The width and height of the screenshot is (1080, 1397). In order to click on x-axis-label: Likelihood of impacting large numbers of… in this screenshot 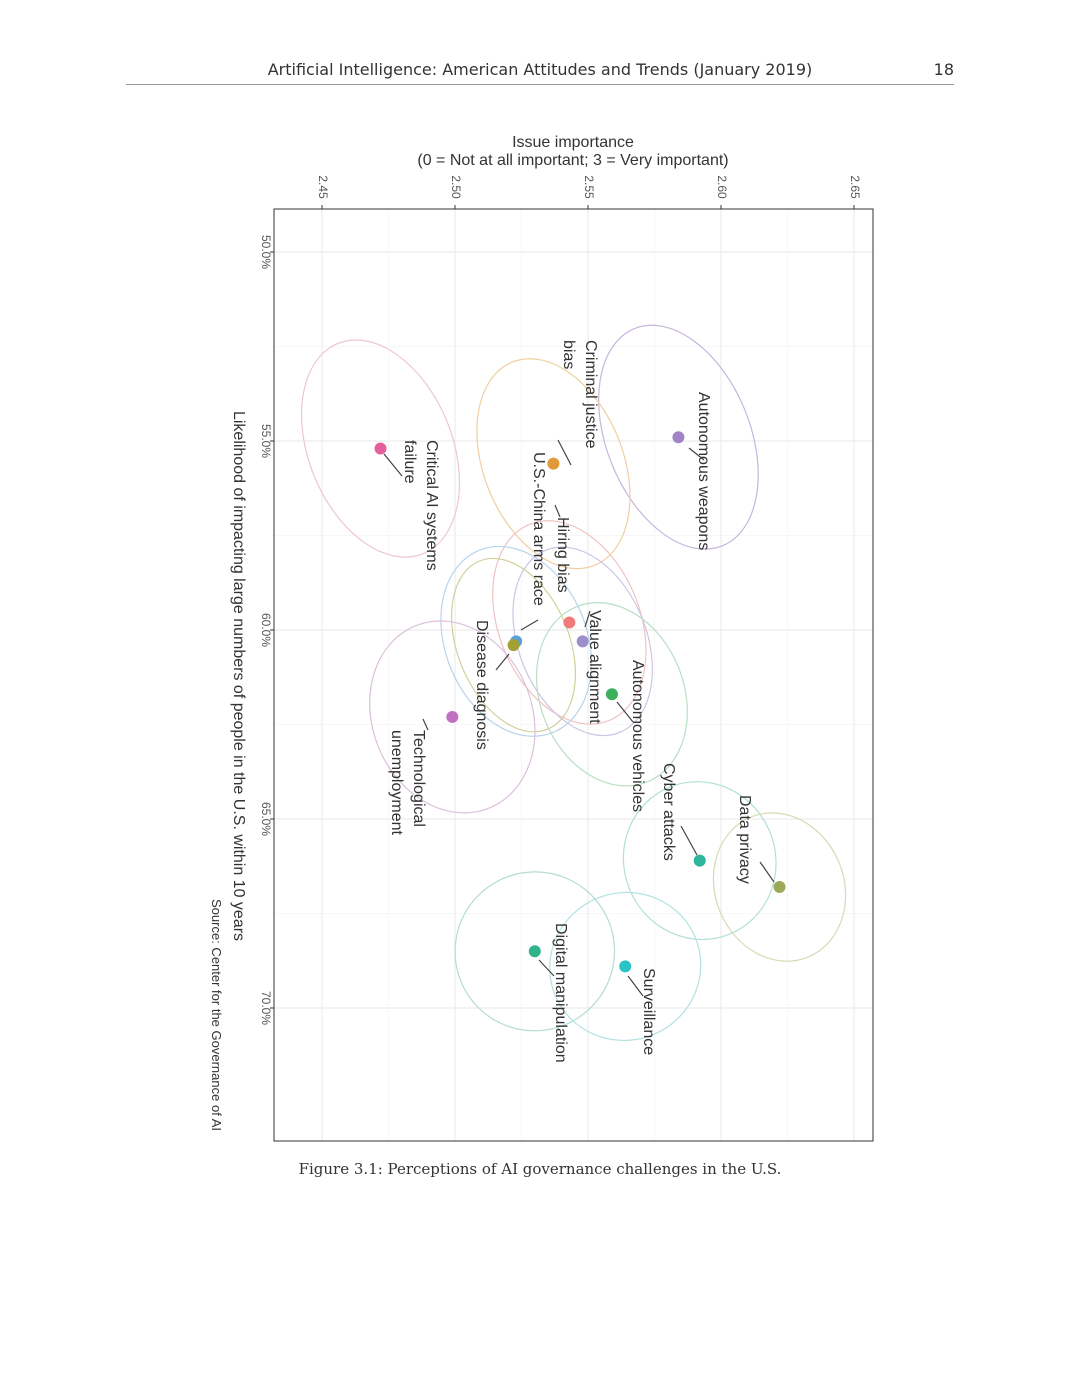, I will do `click(238, 676)`.